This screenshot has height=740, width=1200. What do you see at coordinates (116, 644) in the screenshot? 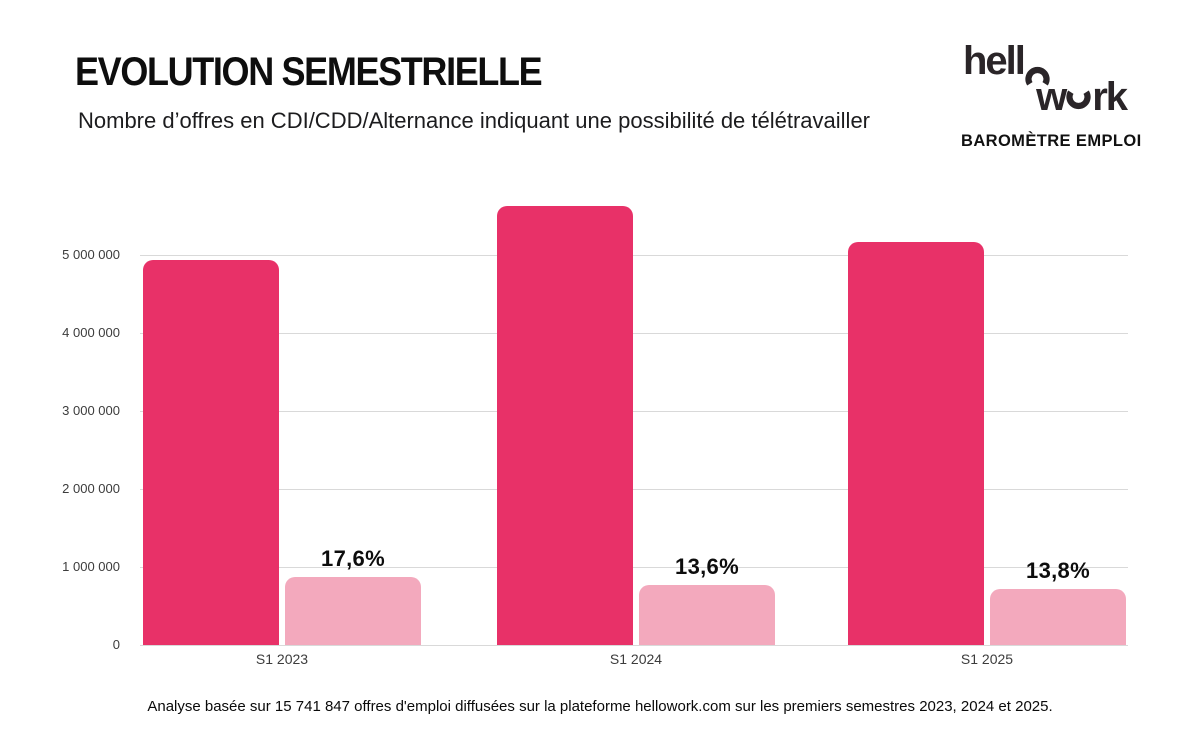
I see `y-tick-label: 0` at bounding box center [116, 644].